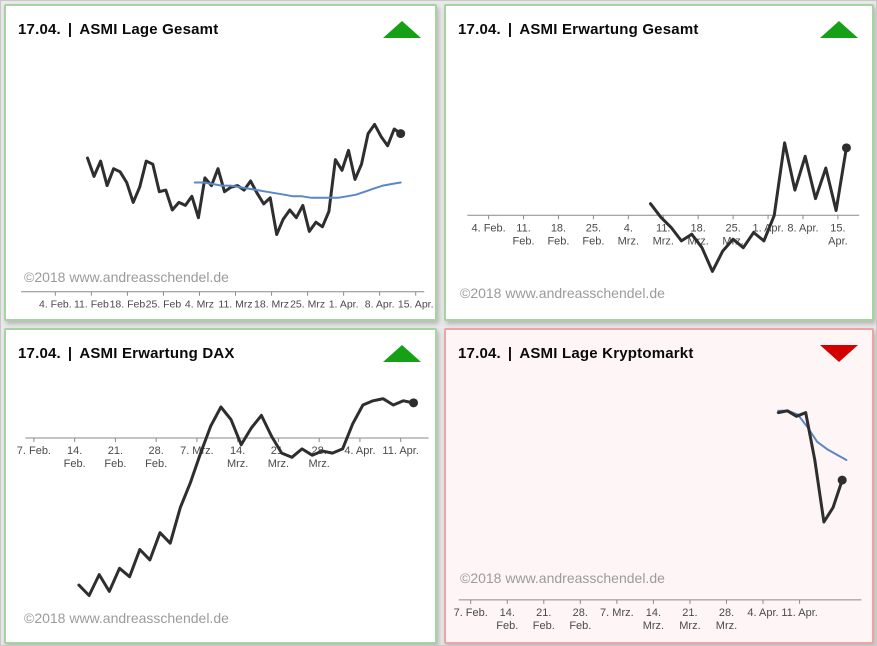  What do you see at coordinates (271, 305) in the screenshot?
I see `svg-text: 18. Mrz` at bounding box center [271, 305].